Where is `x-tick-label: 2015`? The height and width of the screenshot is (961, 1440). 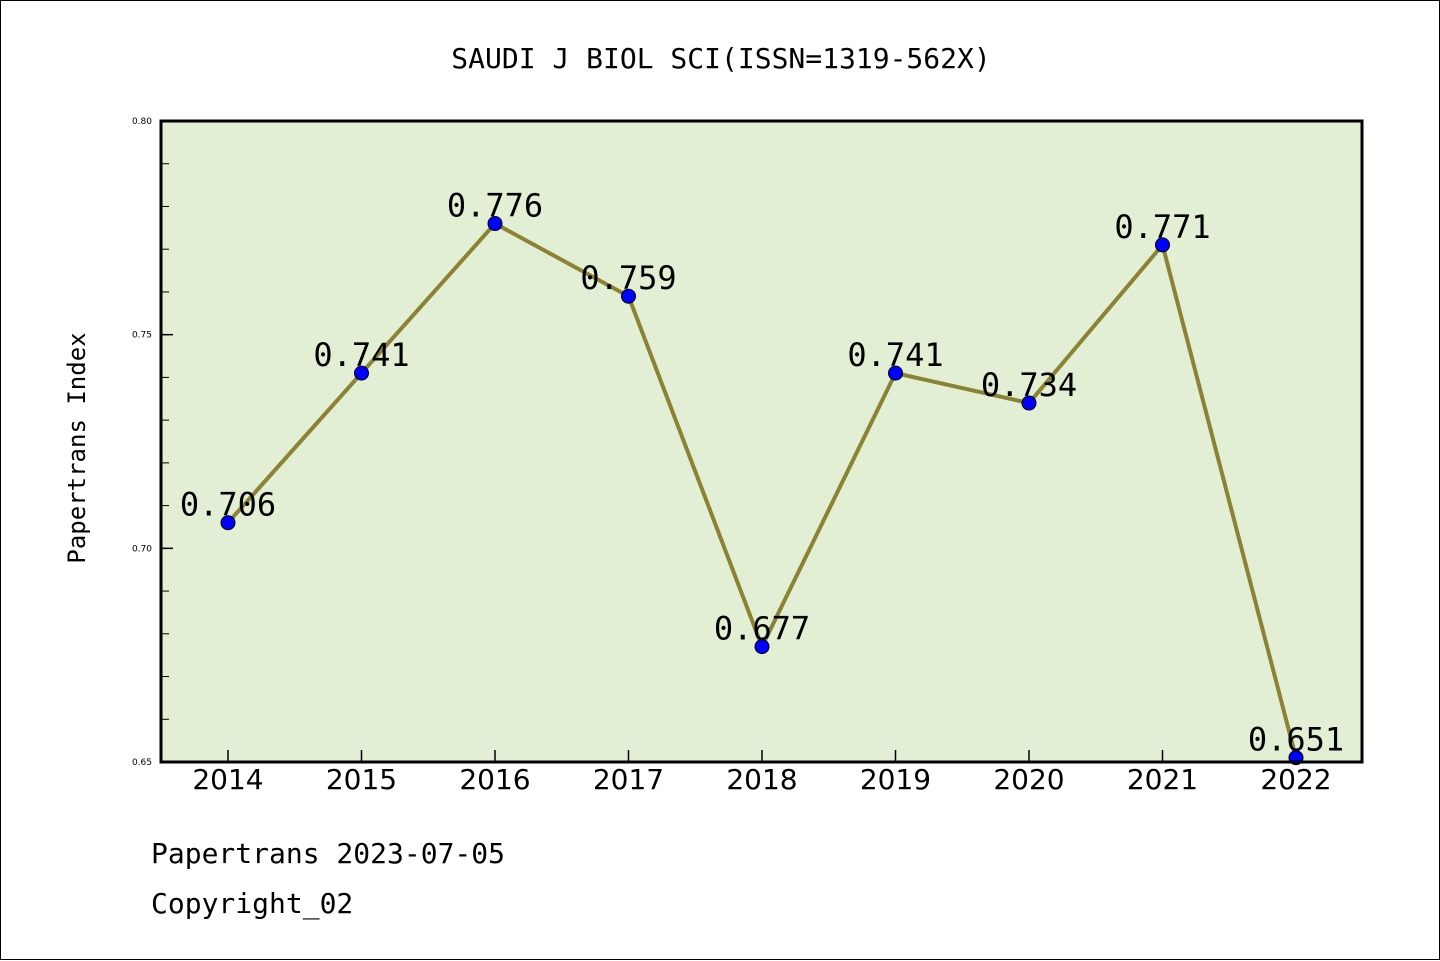 x-tick-label: 2015 is located at coordinates (361, 779).